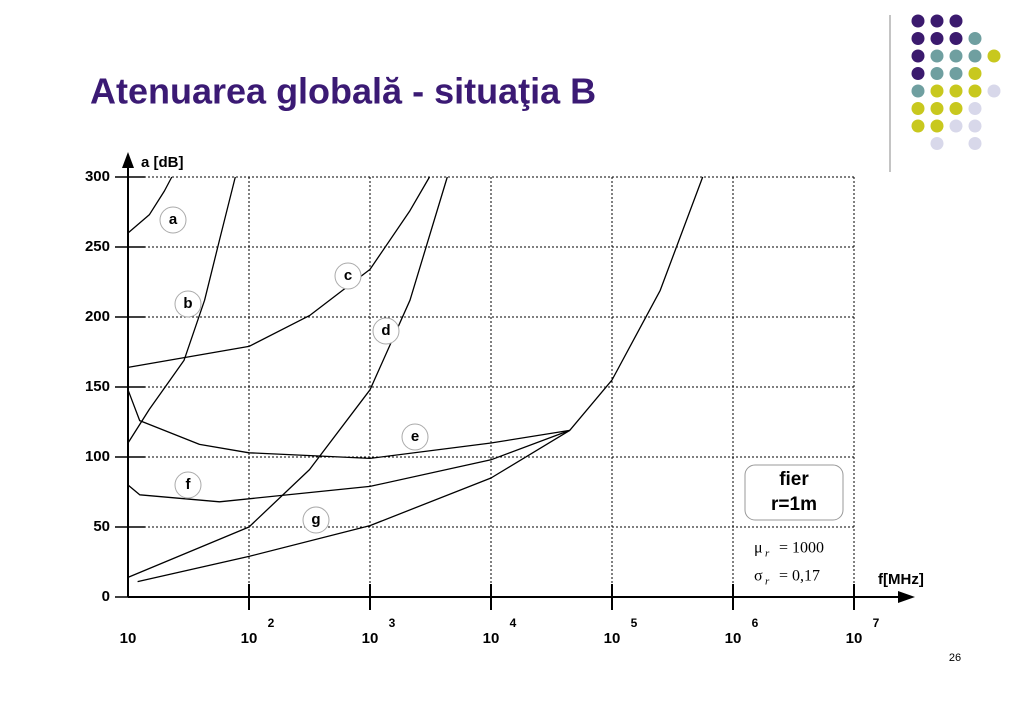  I want to click on curve-label: b, so click(187, 303).